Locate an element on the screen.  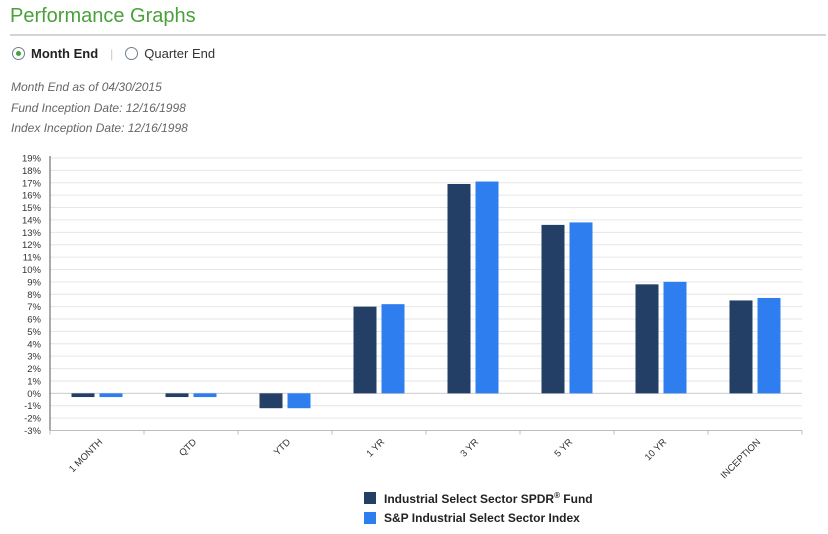
y-tick-label: -1% is located at coordinates (32, 406).